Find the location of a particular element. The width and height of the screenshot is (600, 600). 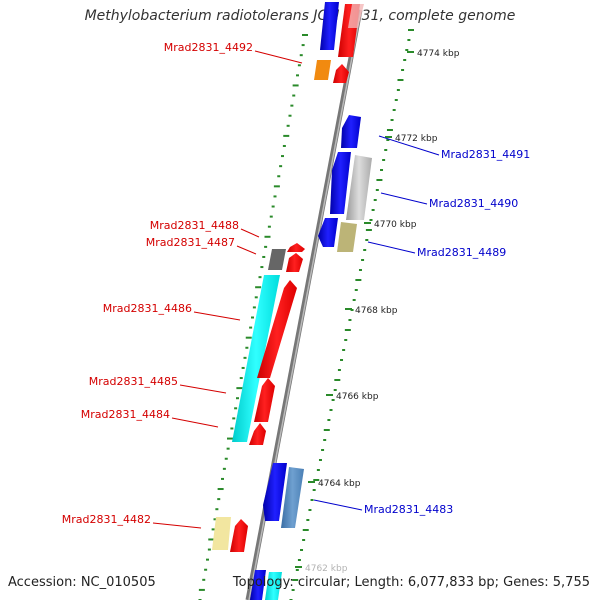

gene-arrow-bottom-blue is located at coordinates (258, 585).